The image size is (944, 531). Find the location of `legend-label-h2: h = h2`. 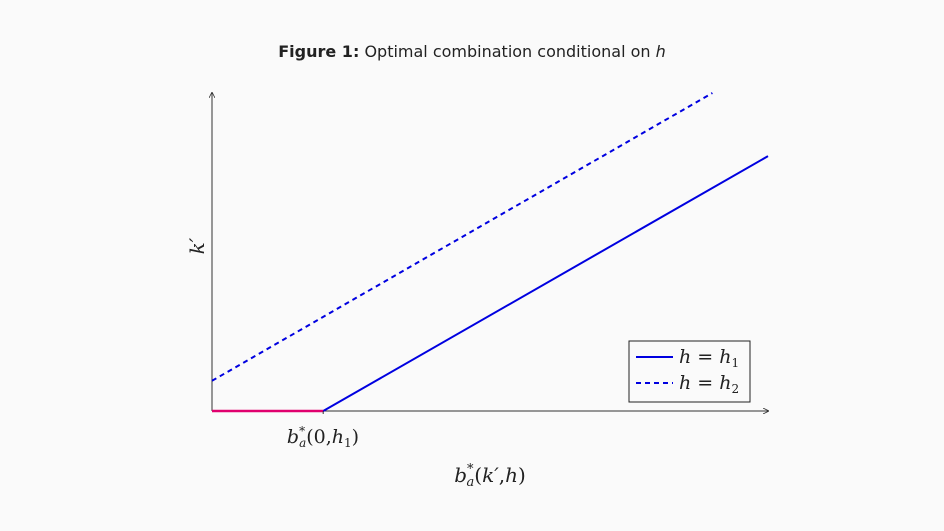

legend-label-h2: h = h2 is located at coordinates (709, 384).